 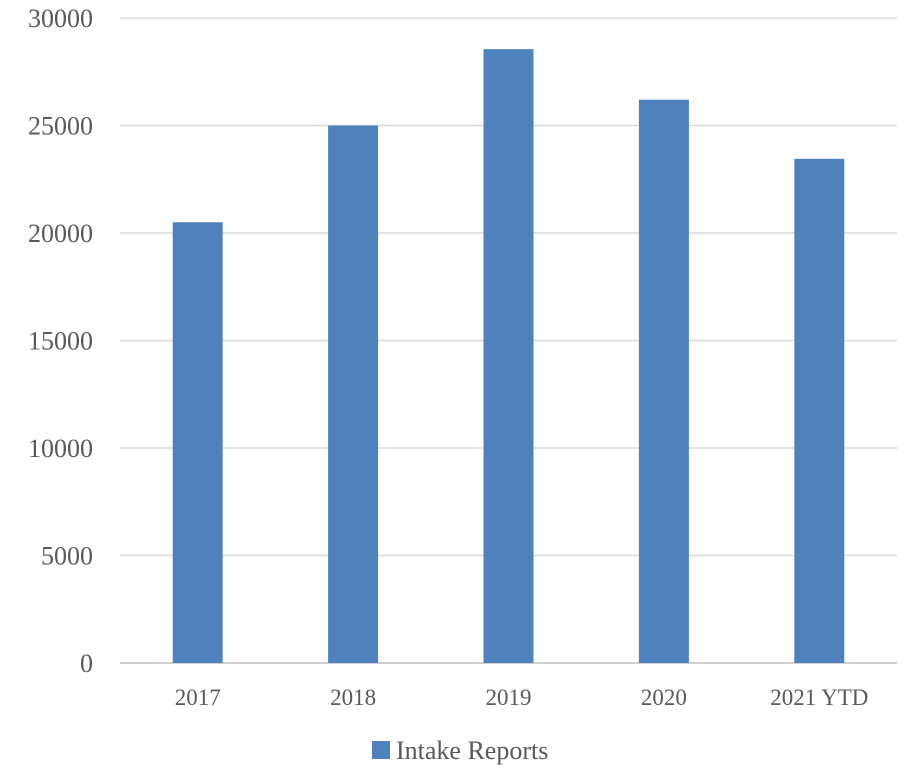 I want to click on y-tick-label: 15000, so click(x=60, y=341).